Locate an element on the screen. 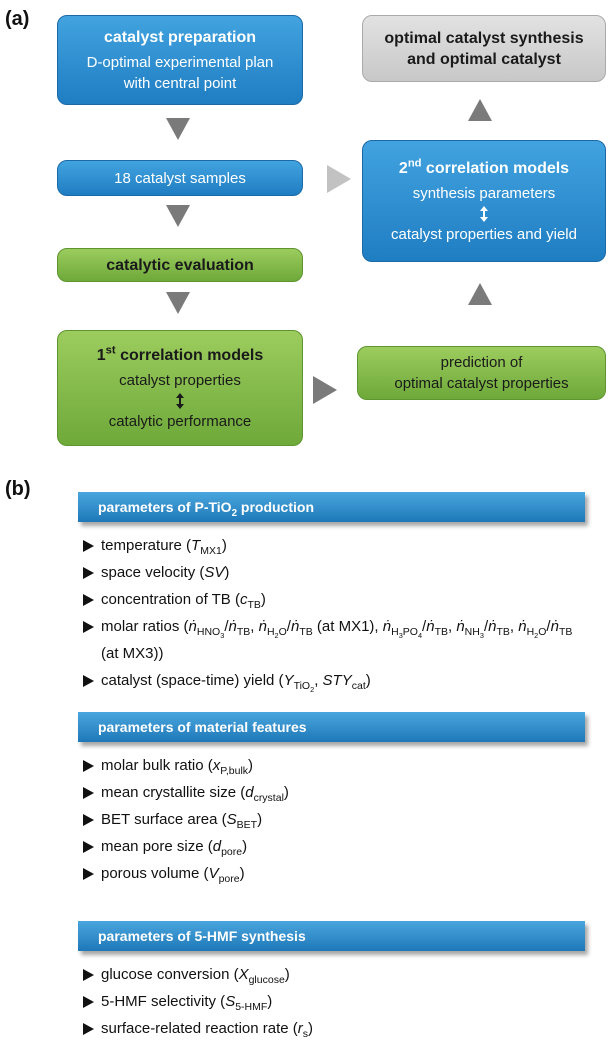  text: and optimal catalyst is located at coordinates (484, 59).